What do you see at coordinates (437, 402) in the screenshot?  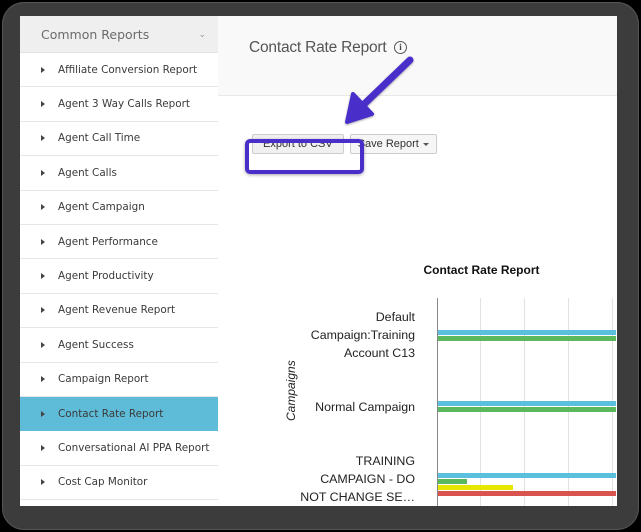 I see `chart-y-axis-line` at bounding box center [437, 402].